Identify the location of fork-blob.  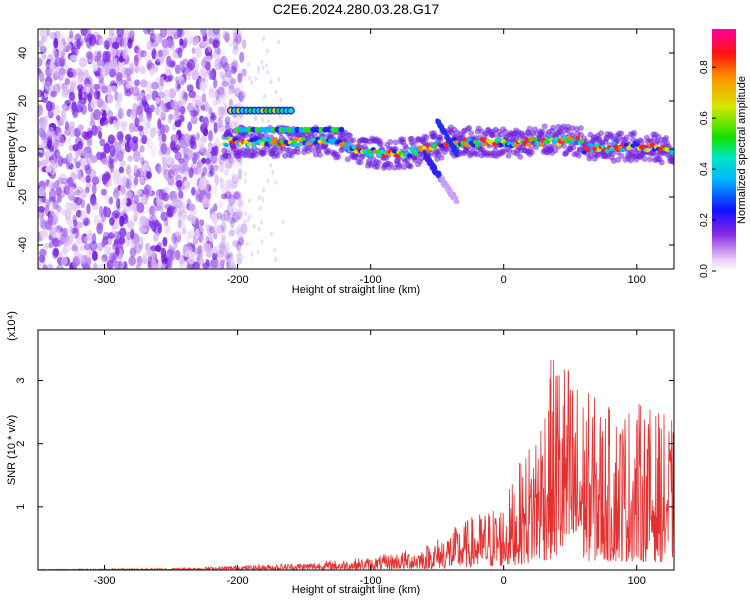
(454, 148).